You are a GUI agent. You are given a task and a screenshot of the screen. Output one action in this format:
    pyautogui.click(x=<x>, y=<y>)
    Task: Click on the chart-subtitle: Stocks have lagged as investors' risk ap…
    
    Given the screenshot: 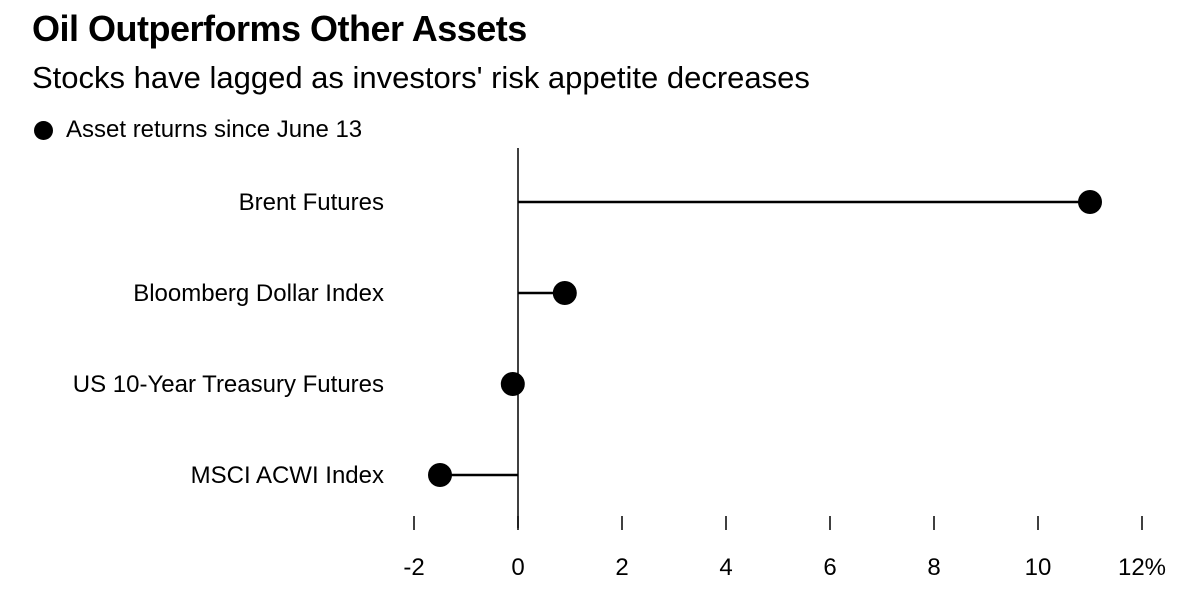 What is the action you would take?
    pyautogui.click(x=421, y=77)
    